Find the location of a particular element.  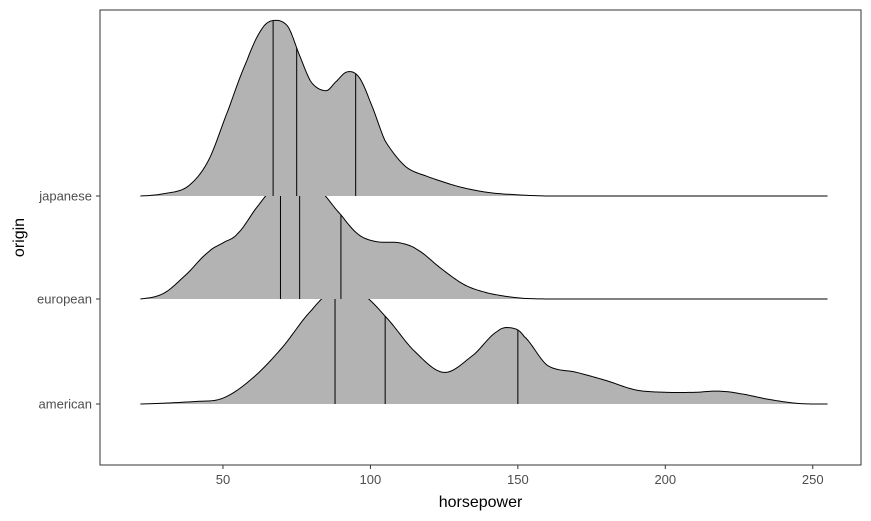

y-tick-label-american: american is located at coordinates (65, 404).